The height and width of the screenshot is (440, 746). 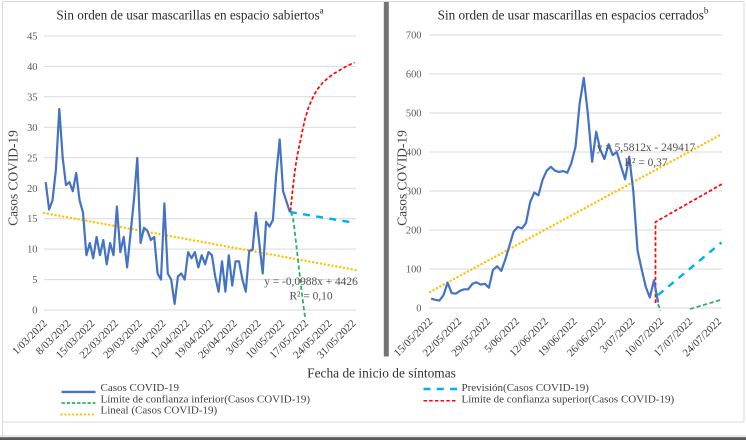 What do you see at coordinates (414, 75) in the screenshot?
I see `svg-text: 600` at bounding box center [414, 75].